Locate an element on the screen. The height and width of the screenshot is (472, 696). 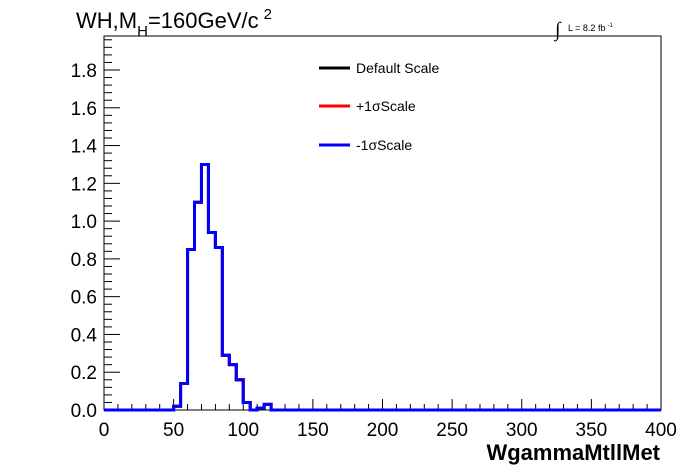
y-tick-label: 1.8 is located at coordinates (84, 71).